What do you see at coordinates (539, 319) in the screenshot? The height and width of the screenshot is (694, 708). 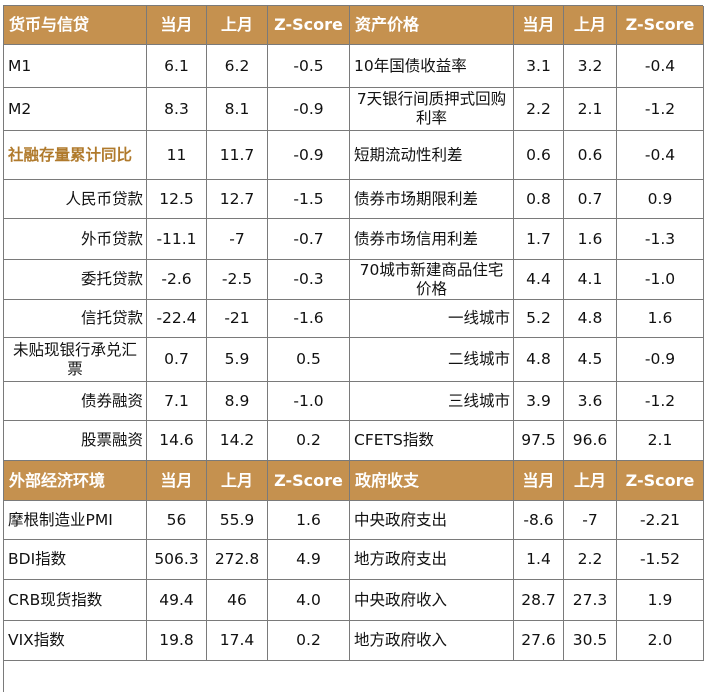 I see `current-value: 5.2` at bounding box center [539, 319].